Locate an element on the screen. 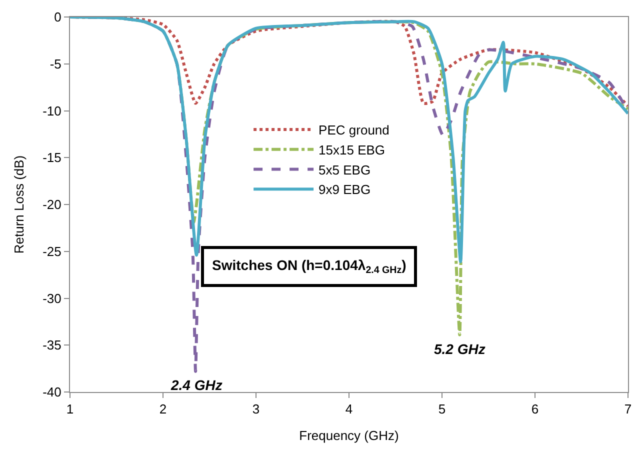 This screenshot has width=642, height=451. y-tick-label: -40 is located at coordinates (52, 392).